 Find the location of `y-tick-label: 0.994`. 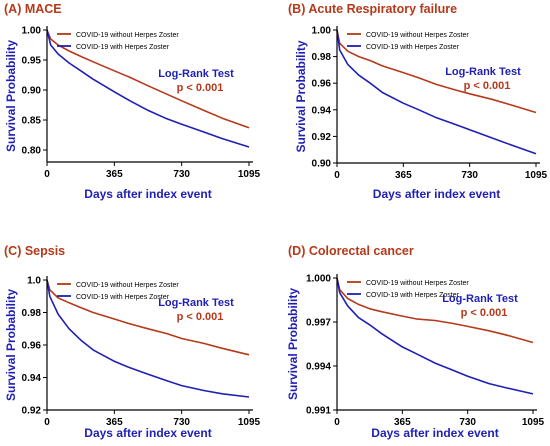

y-tick-label: 0.994 is located at coordinates (318, 367).